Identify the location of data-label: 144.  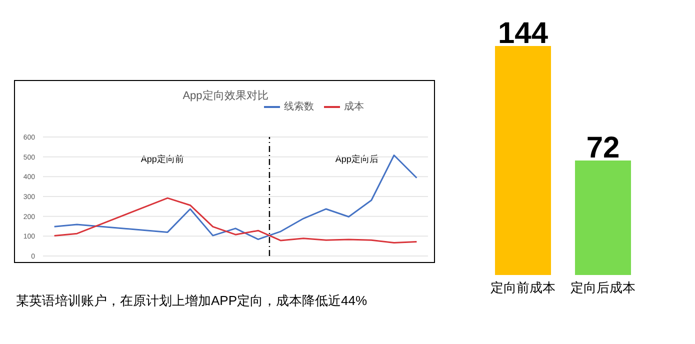
(523, 33).